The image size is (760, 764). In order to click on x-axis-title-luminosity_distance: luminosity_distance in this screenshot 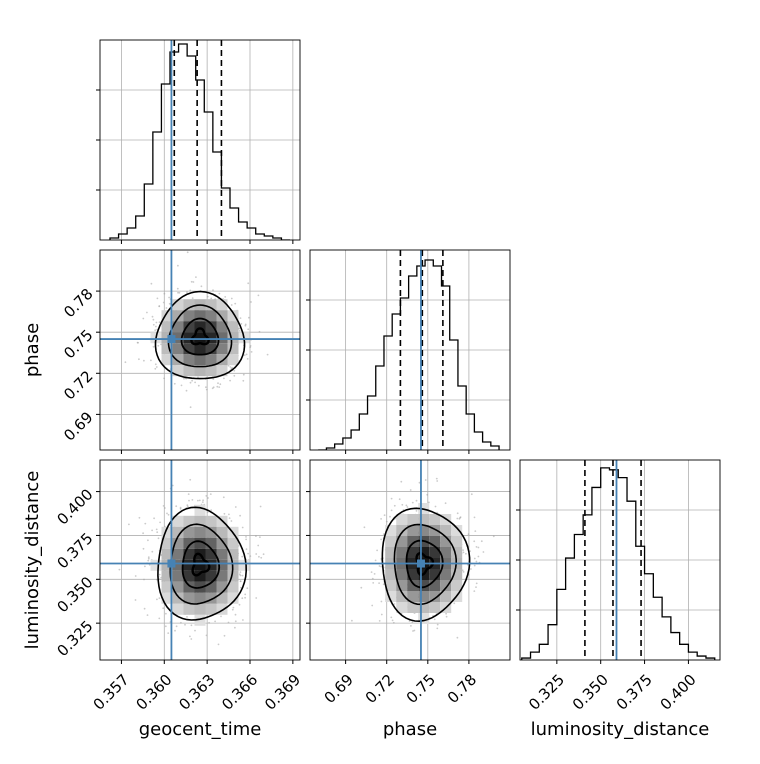, I will do `click(620, 729)`.